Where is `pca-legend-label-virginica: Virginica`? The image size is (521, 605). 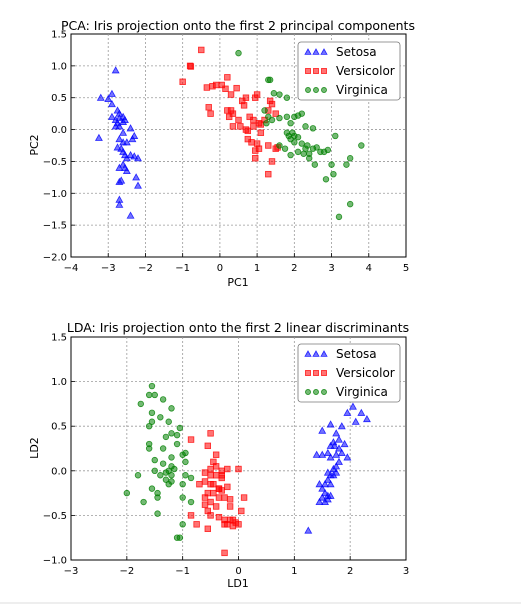
pca-legend-label-virginica: Virginica is located at coordinates (362, 90).